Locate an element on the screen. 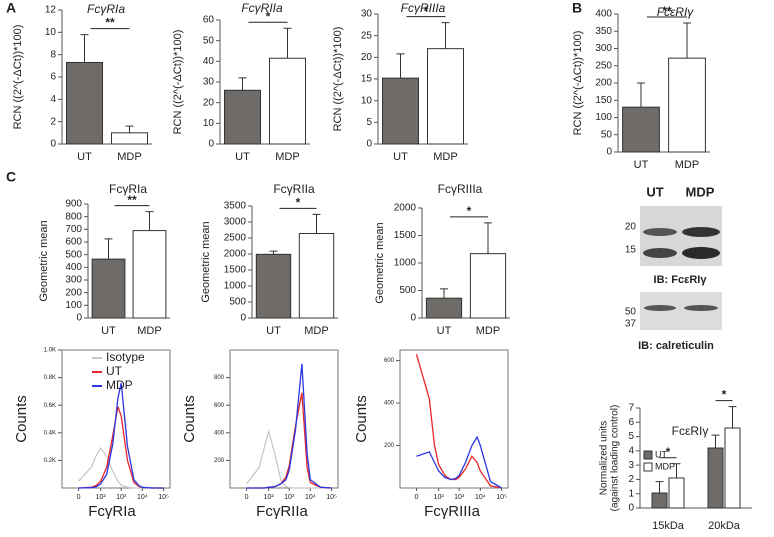 The height and width of the screenshot is (537, 774). y-axis-label: (against loading control) is located at coordinates (615, 458).